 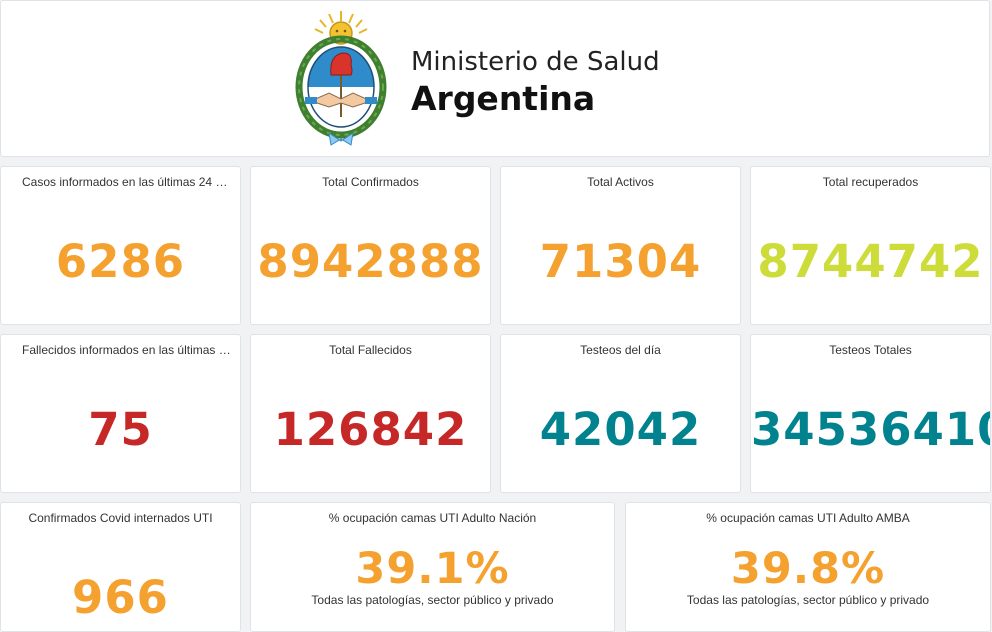 I want to click on kpi-card-total-active: Total Activos 71304, so click(x=620, y=245).